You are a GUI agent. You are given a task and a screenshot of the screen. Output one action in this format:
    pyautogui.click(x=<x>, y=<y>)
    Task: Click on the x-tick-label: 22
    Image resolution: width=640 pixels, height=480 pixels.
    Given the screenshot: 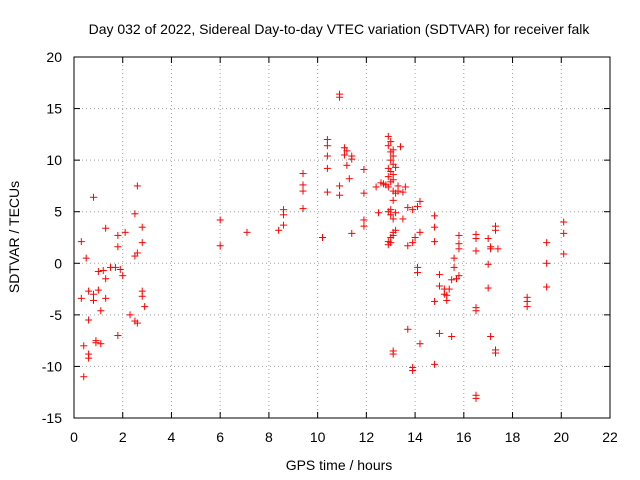 What is the action you would take?
    pyautogui.click(x=610, y=437)
    